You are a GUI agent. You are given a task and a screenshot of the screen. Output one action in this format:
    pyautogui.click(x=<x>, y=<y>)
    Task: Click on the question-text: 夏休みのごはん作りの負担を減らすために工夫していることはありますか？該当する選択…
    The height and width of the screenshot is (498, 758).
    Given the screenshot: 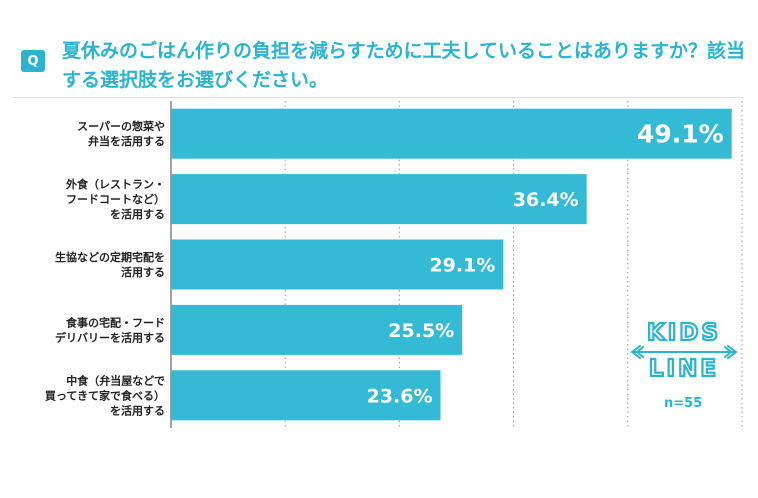 What is the action you would take?
    pyautogui.click(x=404, y=65)
    